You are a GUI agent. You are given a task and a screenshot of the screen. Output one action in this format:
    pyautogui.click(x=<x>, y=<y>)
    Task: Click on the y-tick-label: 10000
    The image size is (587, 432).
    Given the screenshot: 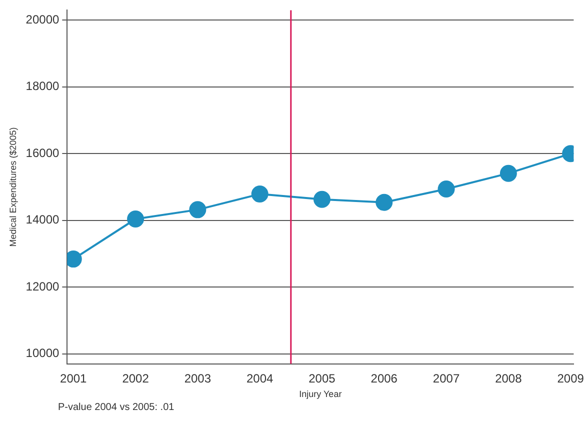 What is the action you would take?
    pyautogui.click(x=43, y=353)
    